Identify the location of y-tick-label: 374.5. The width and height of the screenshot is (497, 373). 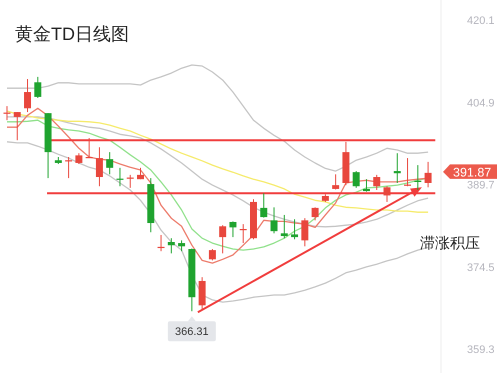
(481, 268).